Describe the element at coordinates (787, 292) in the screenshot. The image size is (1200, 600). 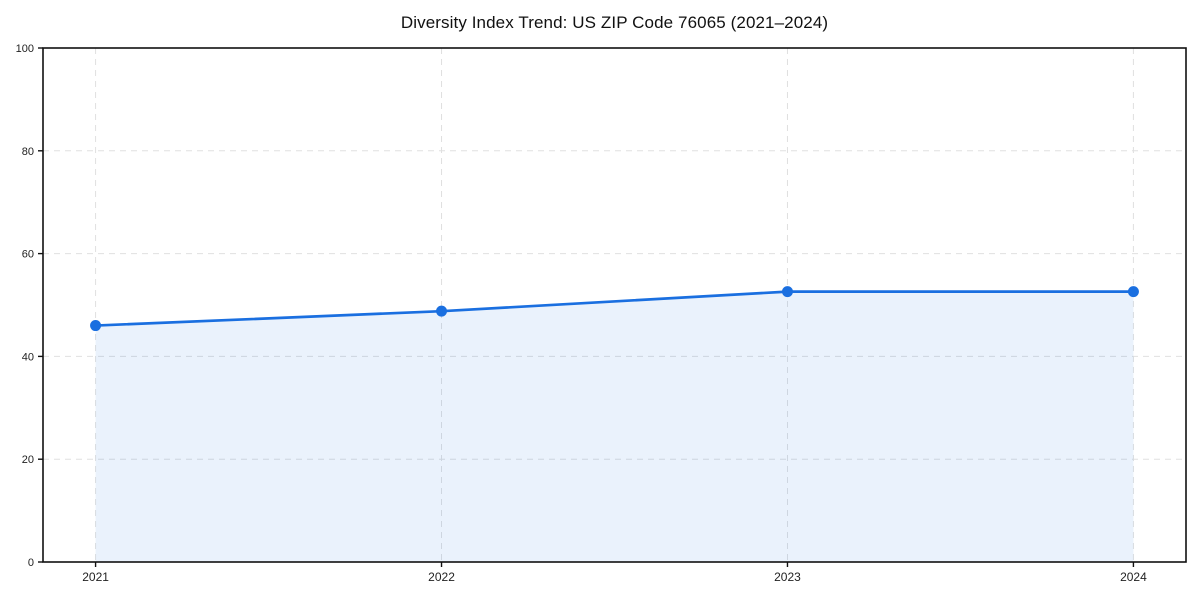
I see `data-point-2023` at that location.